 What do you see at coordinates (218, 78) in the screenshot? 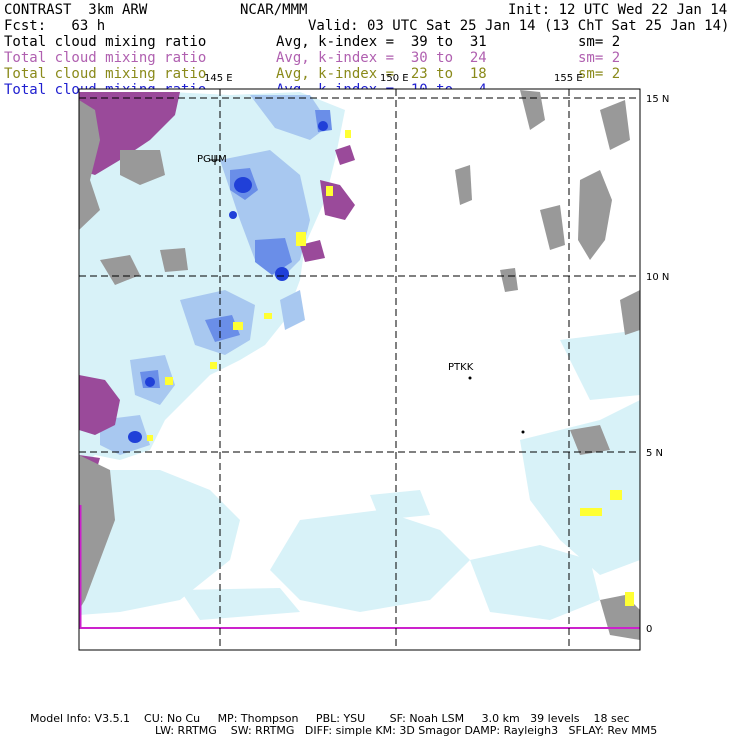
I see `lon-label-145e: 145 E` at bounding box center [218, 78].